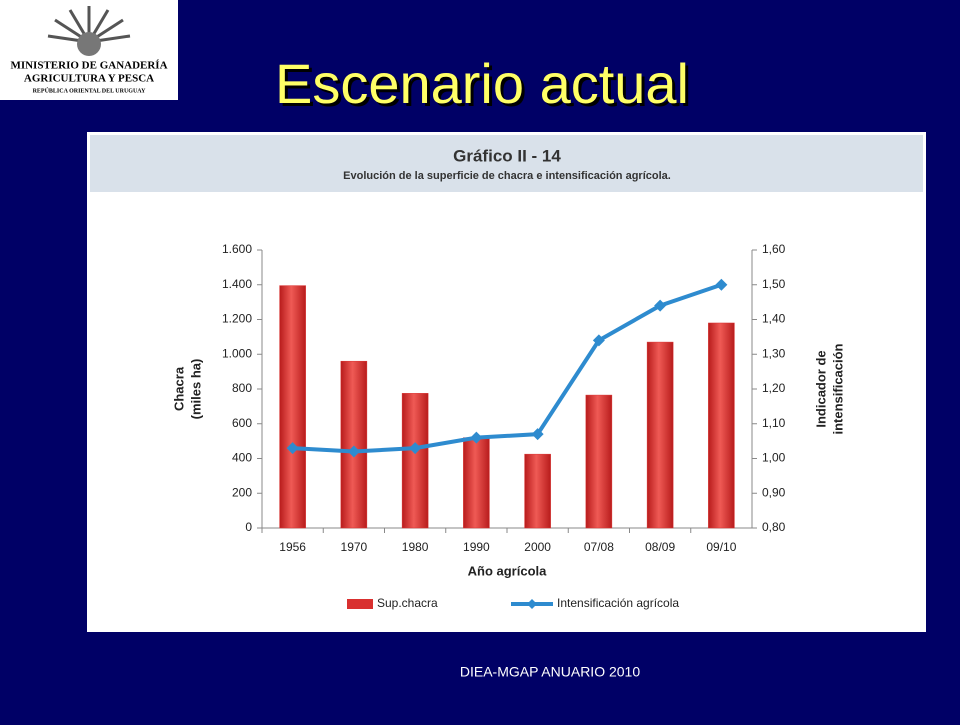  What do you see at coordinates (774, 388) in the screenshot?
I see `y2-tick-label: 1,20` at bounding box center [774, 388].